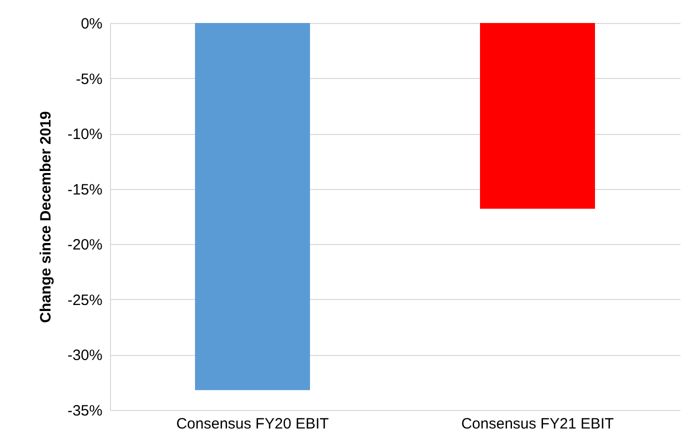 This screenshot has width=691, height=447. What do you see at coordinates (84, 411) in the screenshot?
I see `y-tick-label: -35%` at bounding box center [84, 411].